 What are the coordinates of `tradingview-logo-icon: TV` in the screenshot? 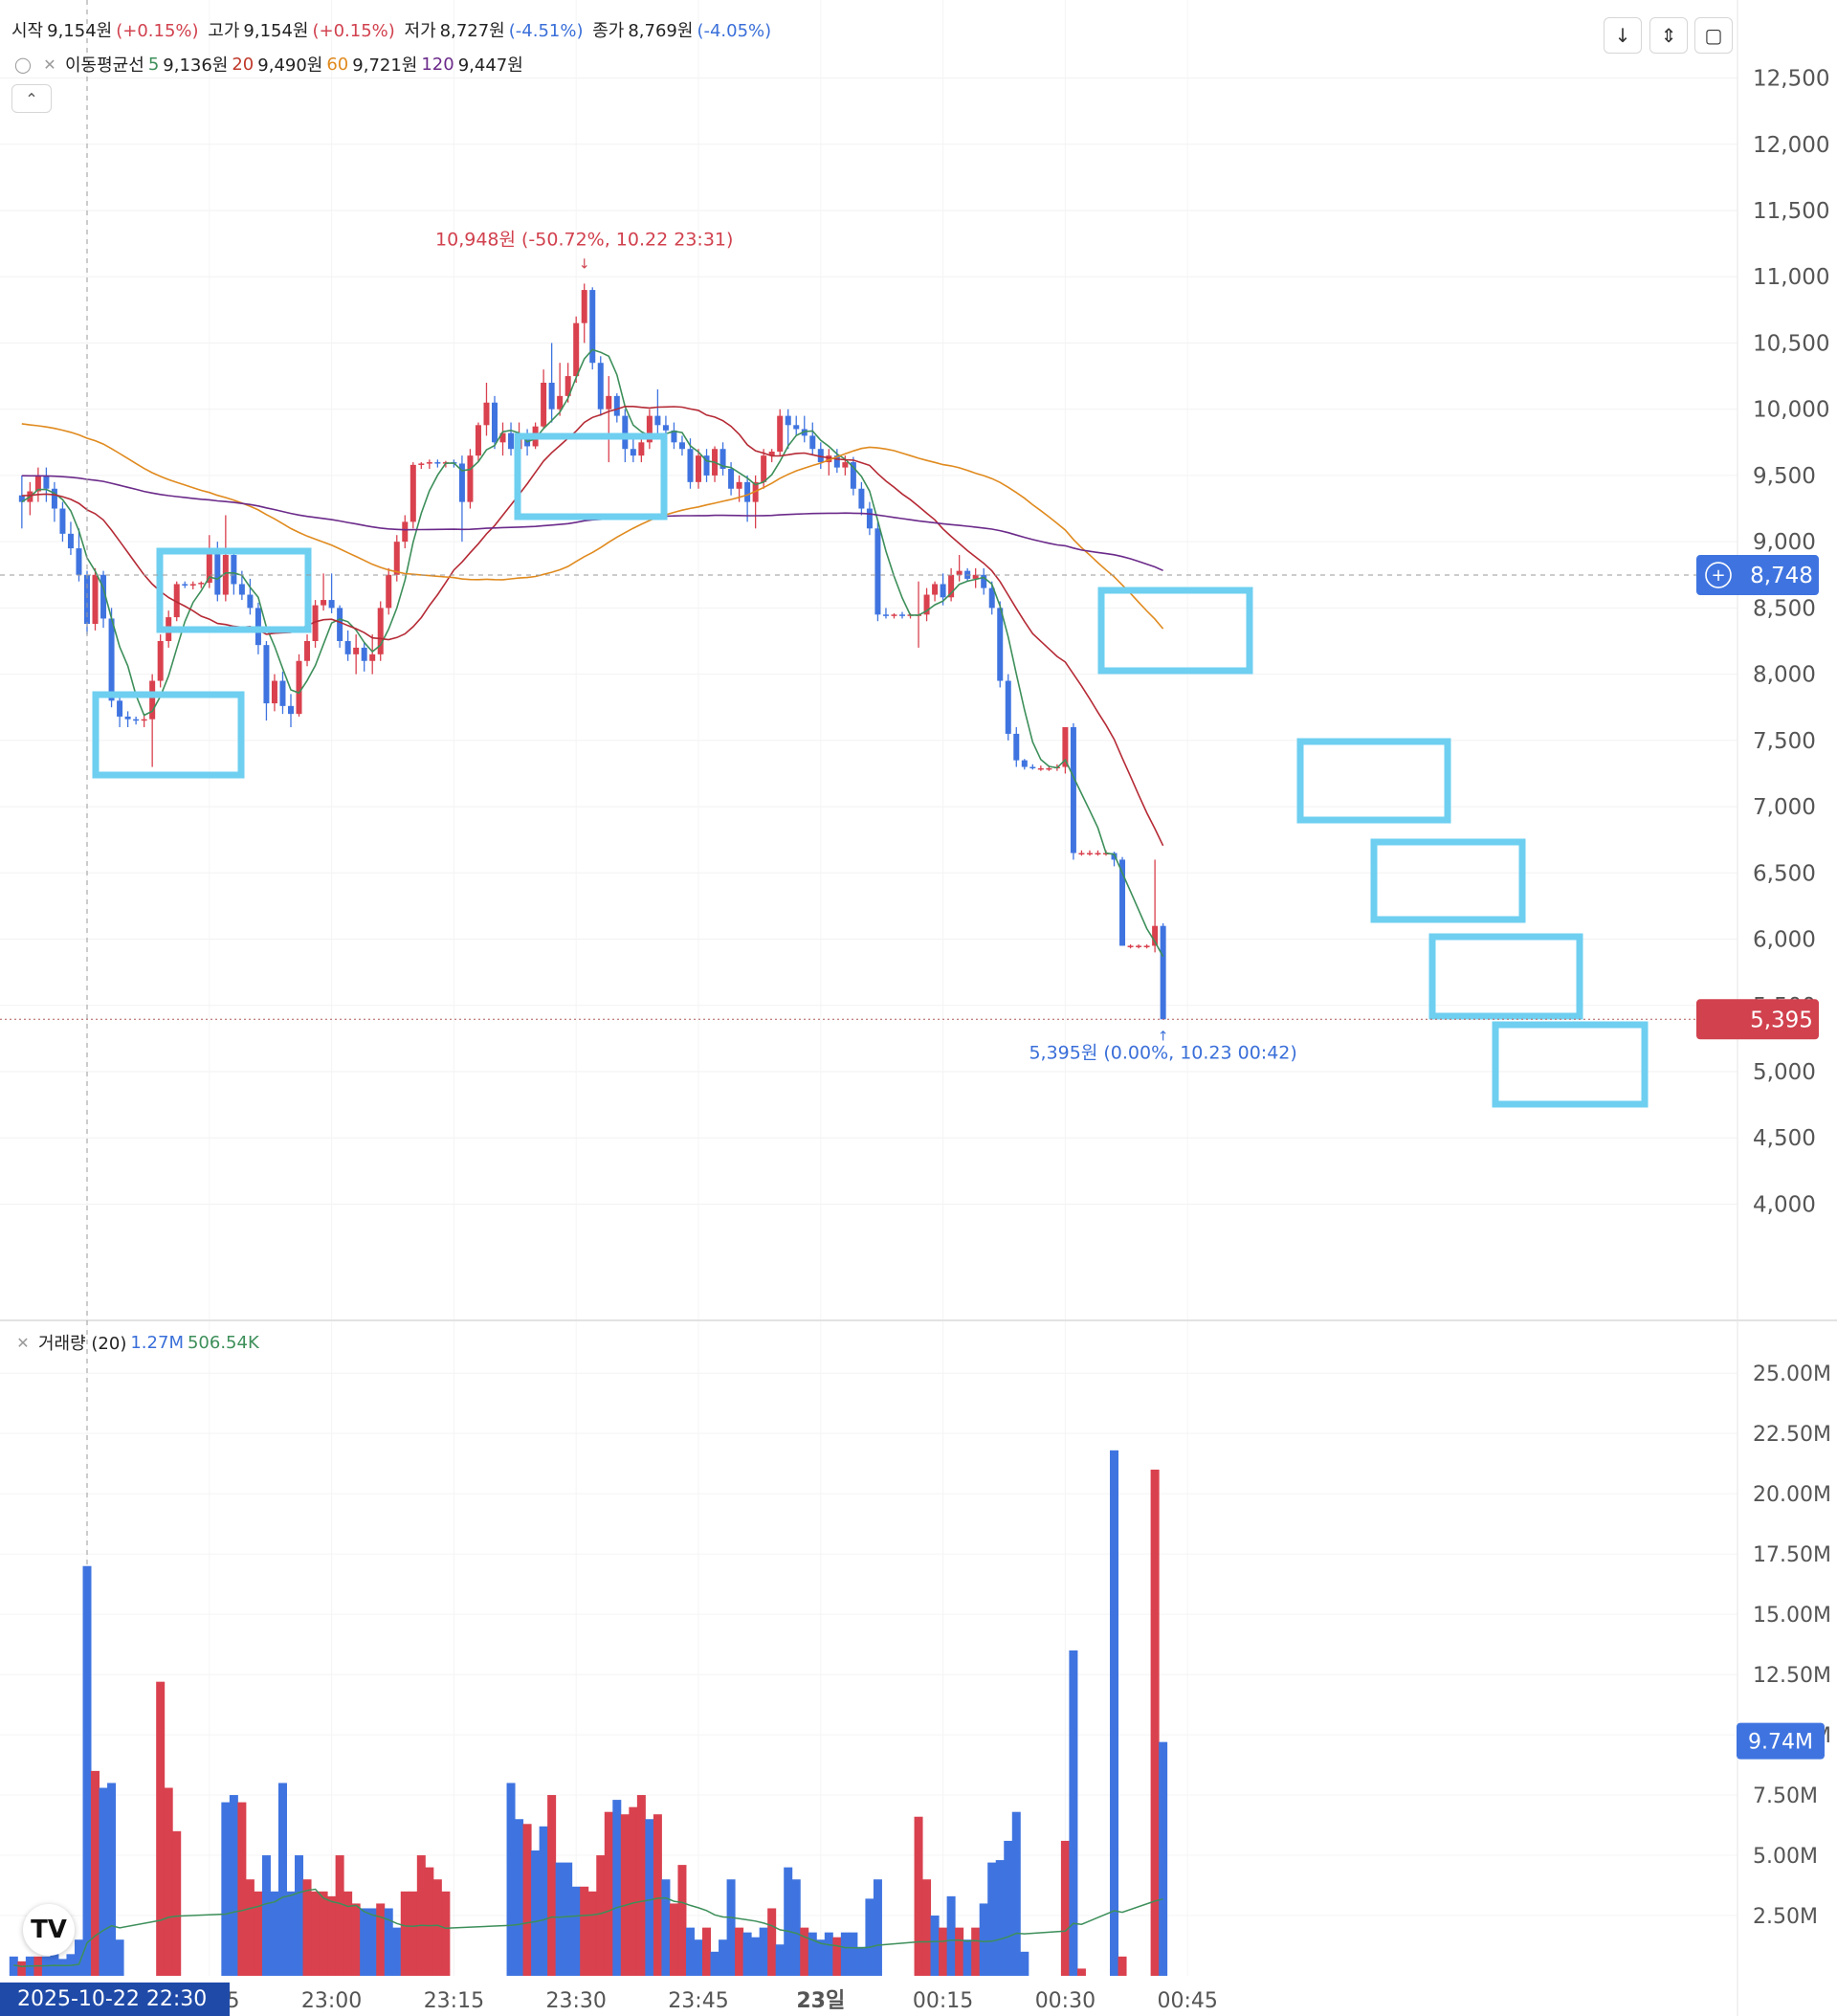 It's located at (49, 1930).